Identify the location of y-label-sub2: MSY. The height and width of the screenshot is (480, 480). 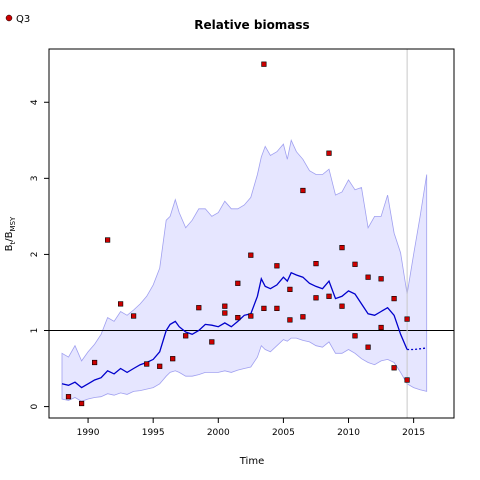
(13, 223).